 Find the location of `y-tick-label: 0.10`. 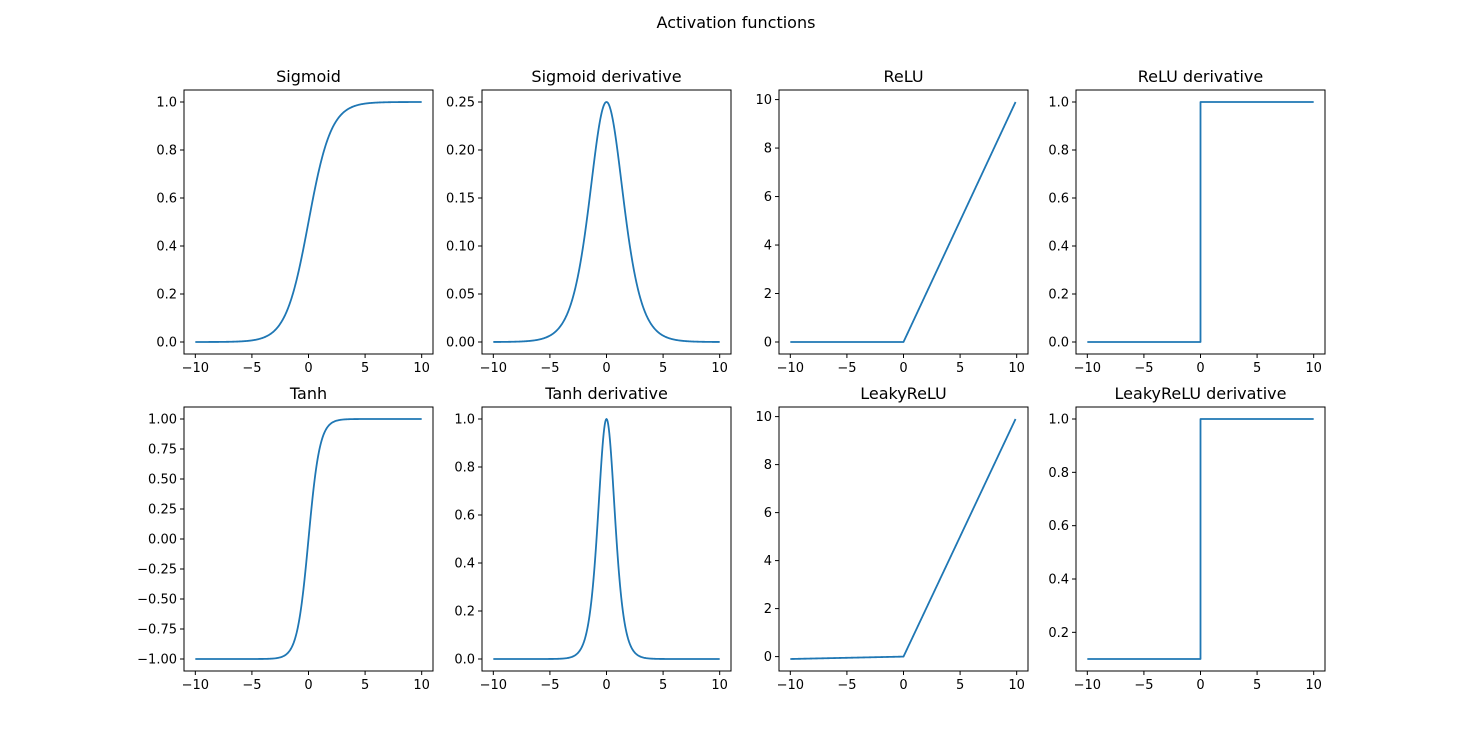

y-tick-label: 0.10 is located at coordinates (460, 247).